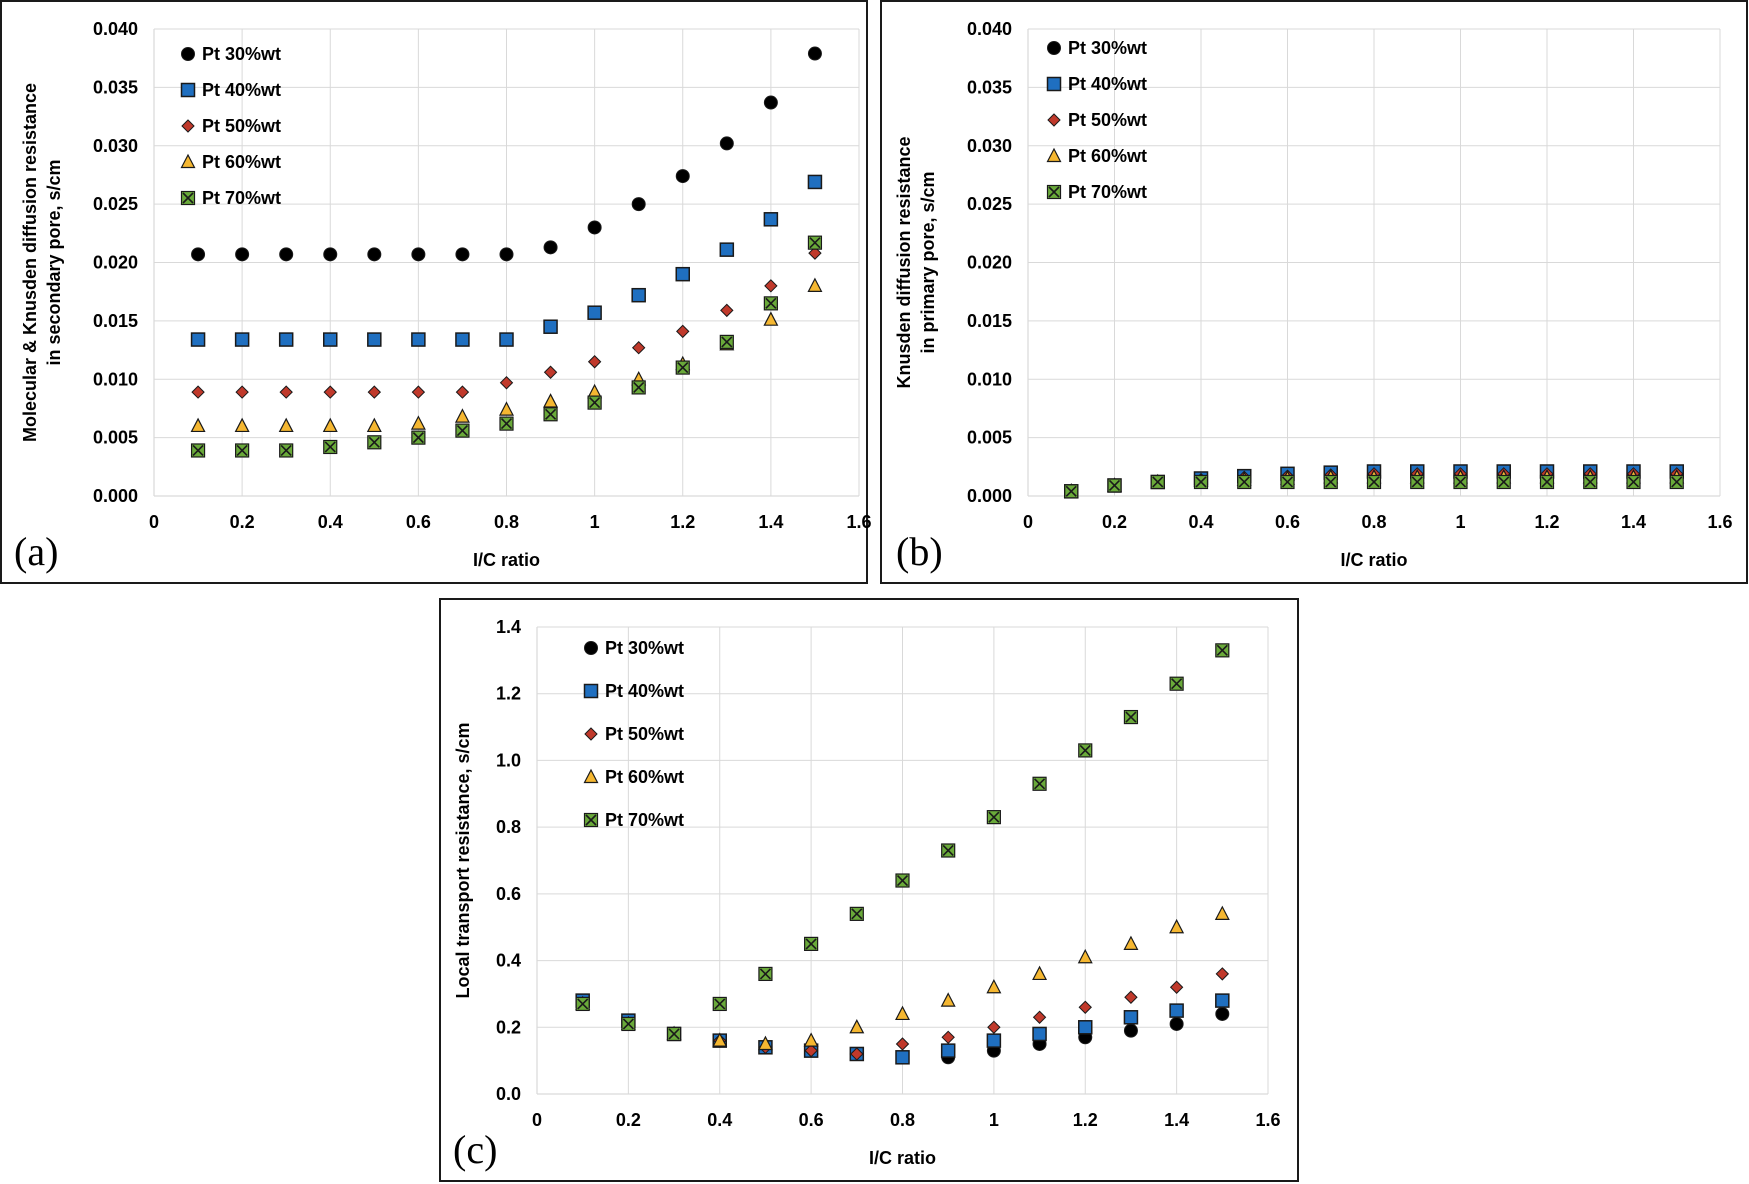 The image size is (1749, 1184). Describe the element at coordinates (115, 379) in the screenshot. I see `chart-a-y-tick-label: 0.010` at that location.